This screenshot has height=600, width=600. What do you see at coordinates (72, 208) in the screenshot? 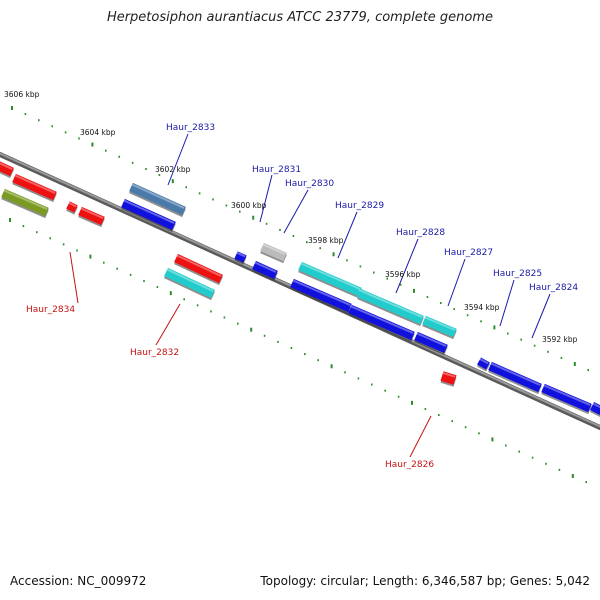
I see `feature-red-small` at bounding box center [72, 208].